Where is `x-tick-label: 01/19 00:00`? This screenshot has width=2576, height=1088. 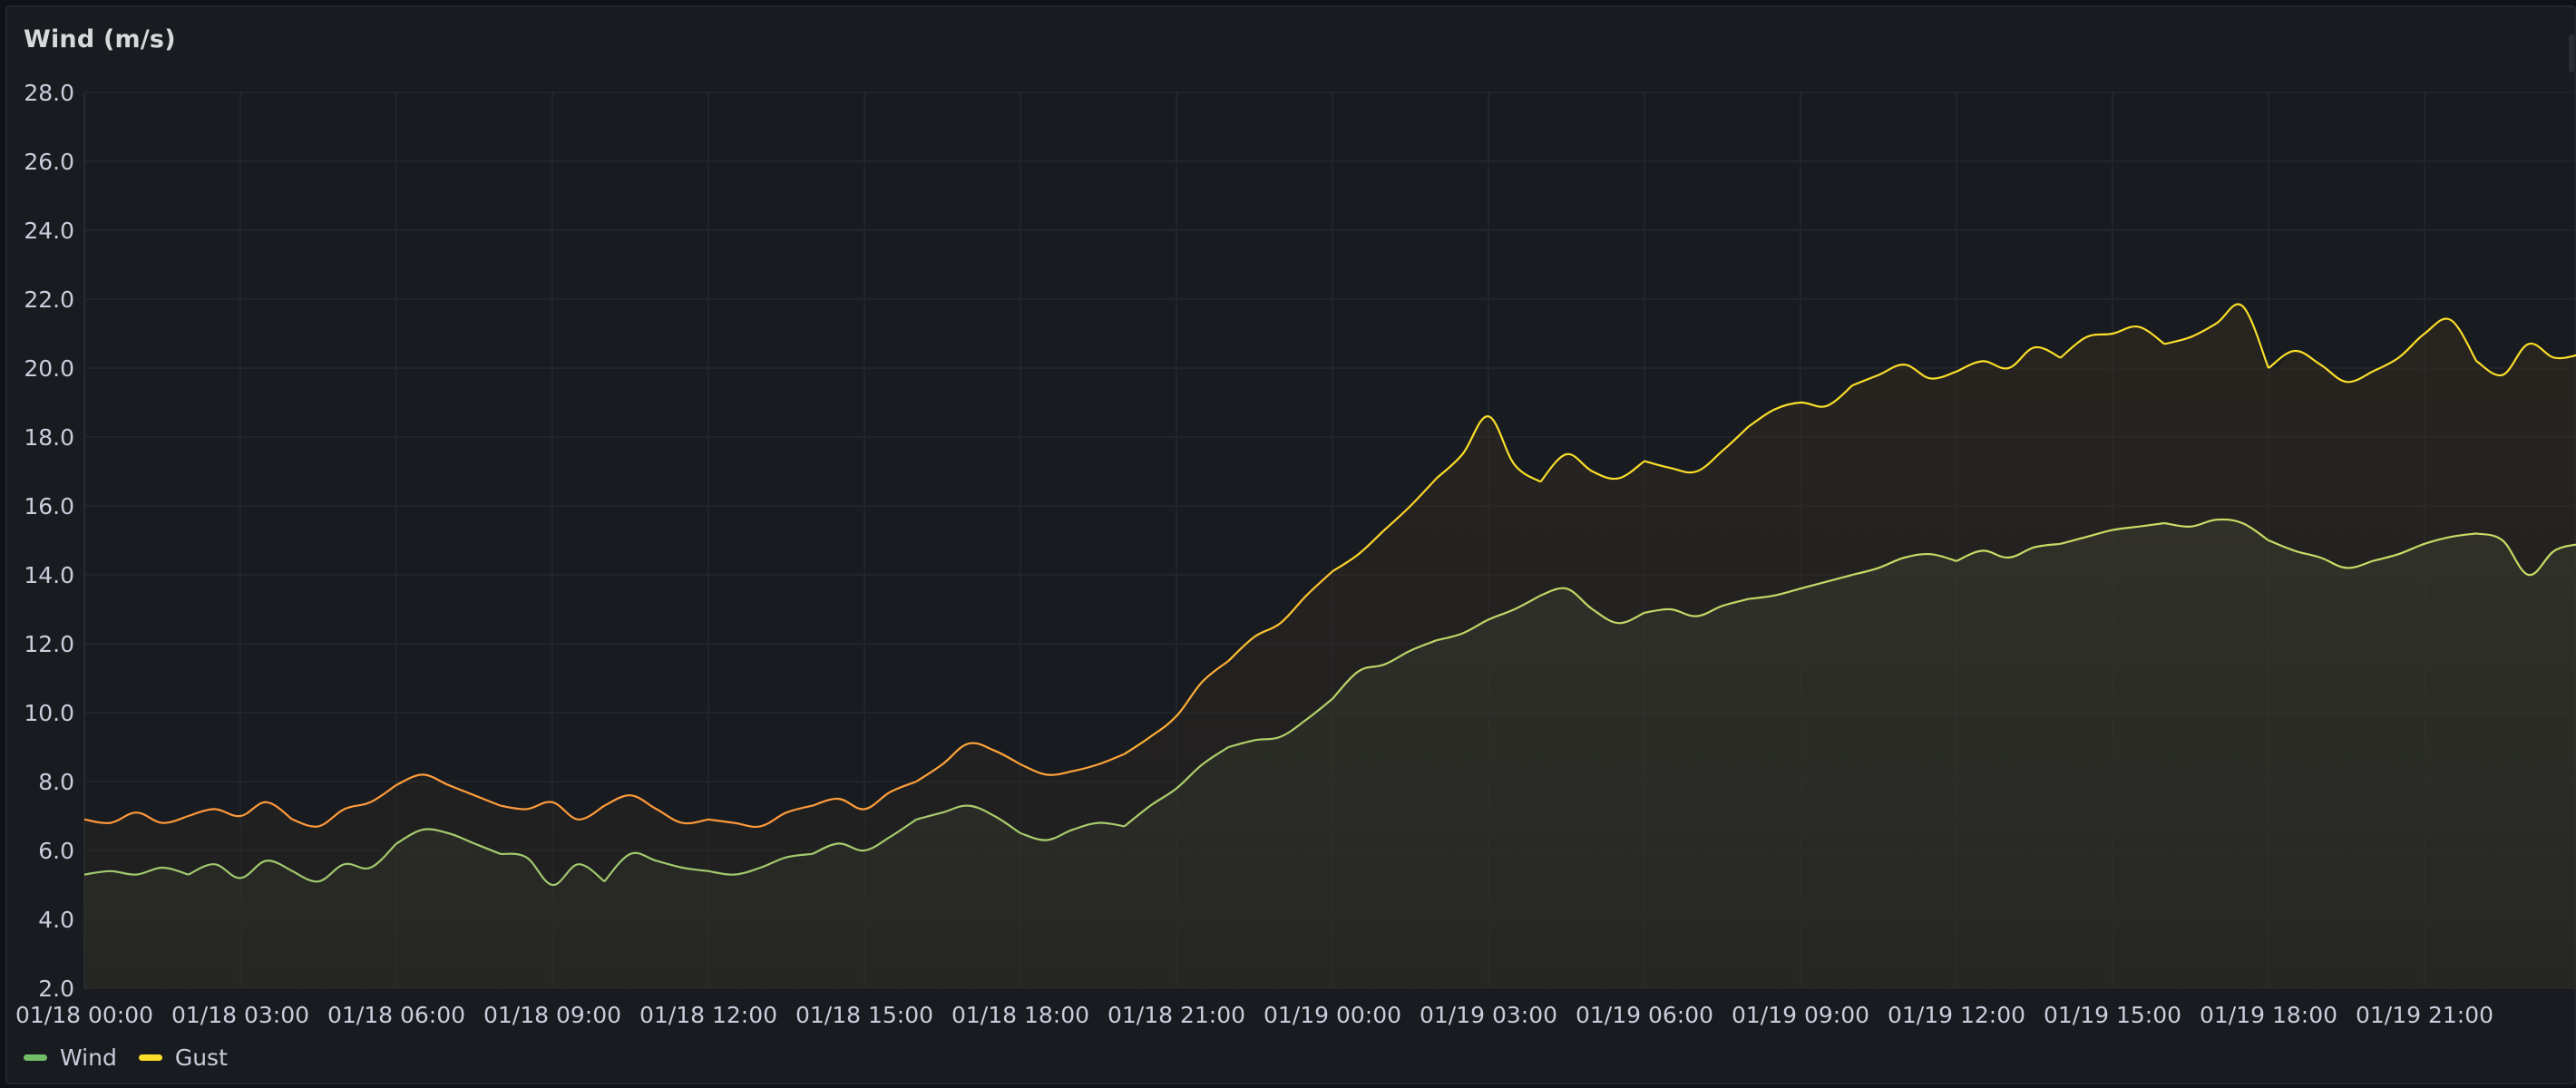
x-tick-label: 01/19 00:00 is located at coordinates (1332, 1015).